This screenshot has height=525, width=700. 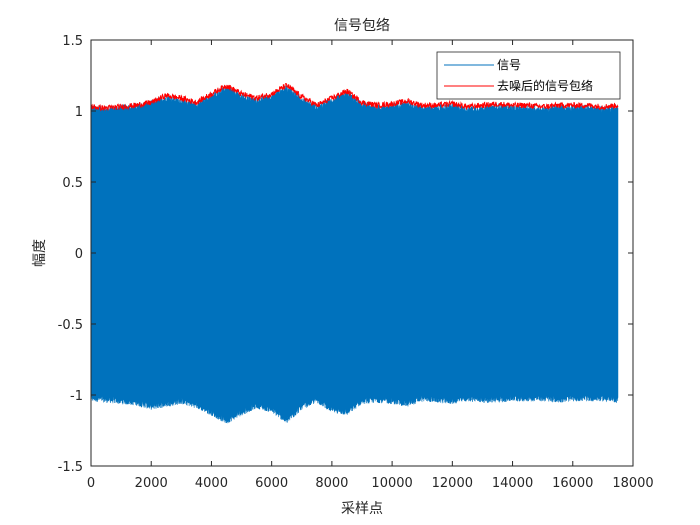 What do you see at coordinates (70, 325) in the screenshot?
I see `y-tick-label: -0.5` at bounding box center [70, 325].